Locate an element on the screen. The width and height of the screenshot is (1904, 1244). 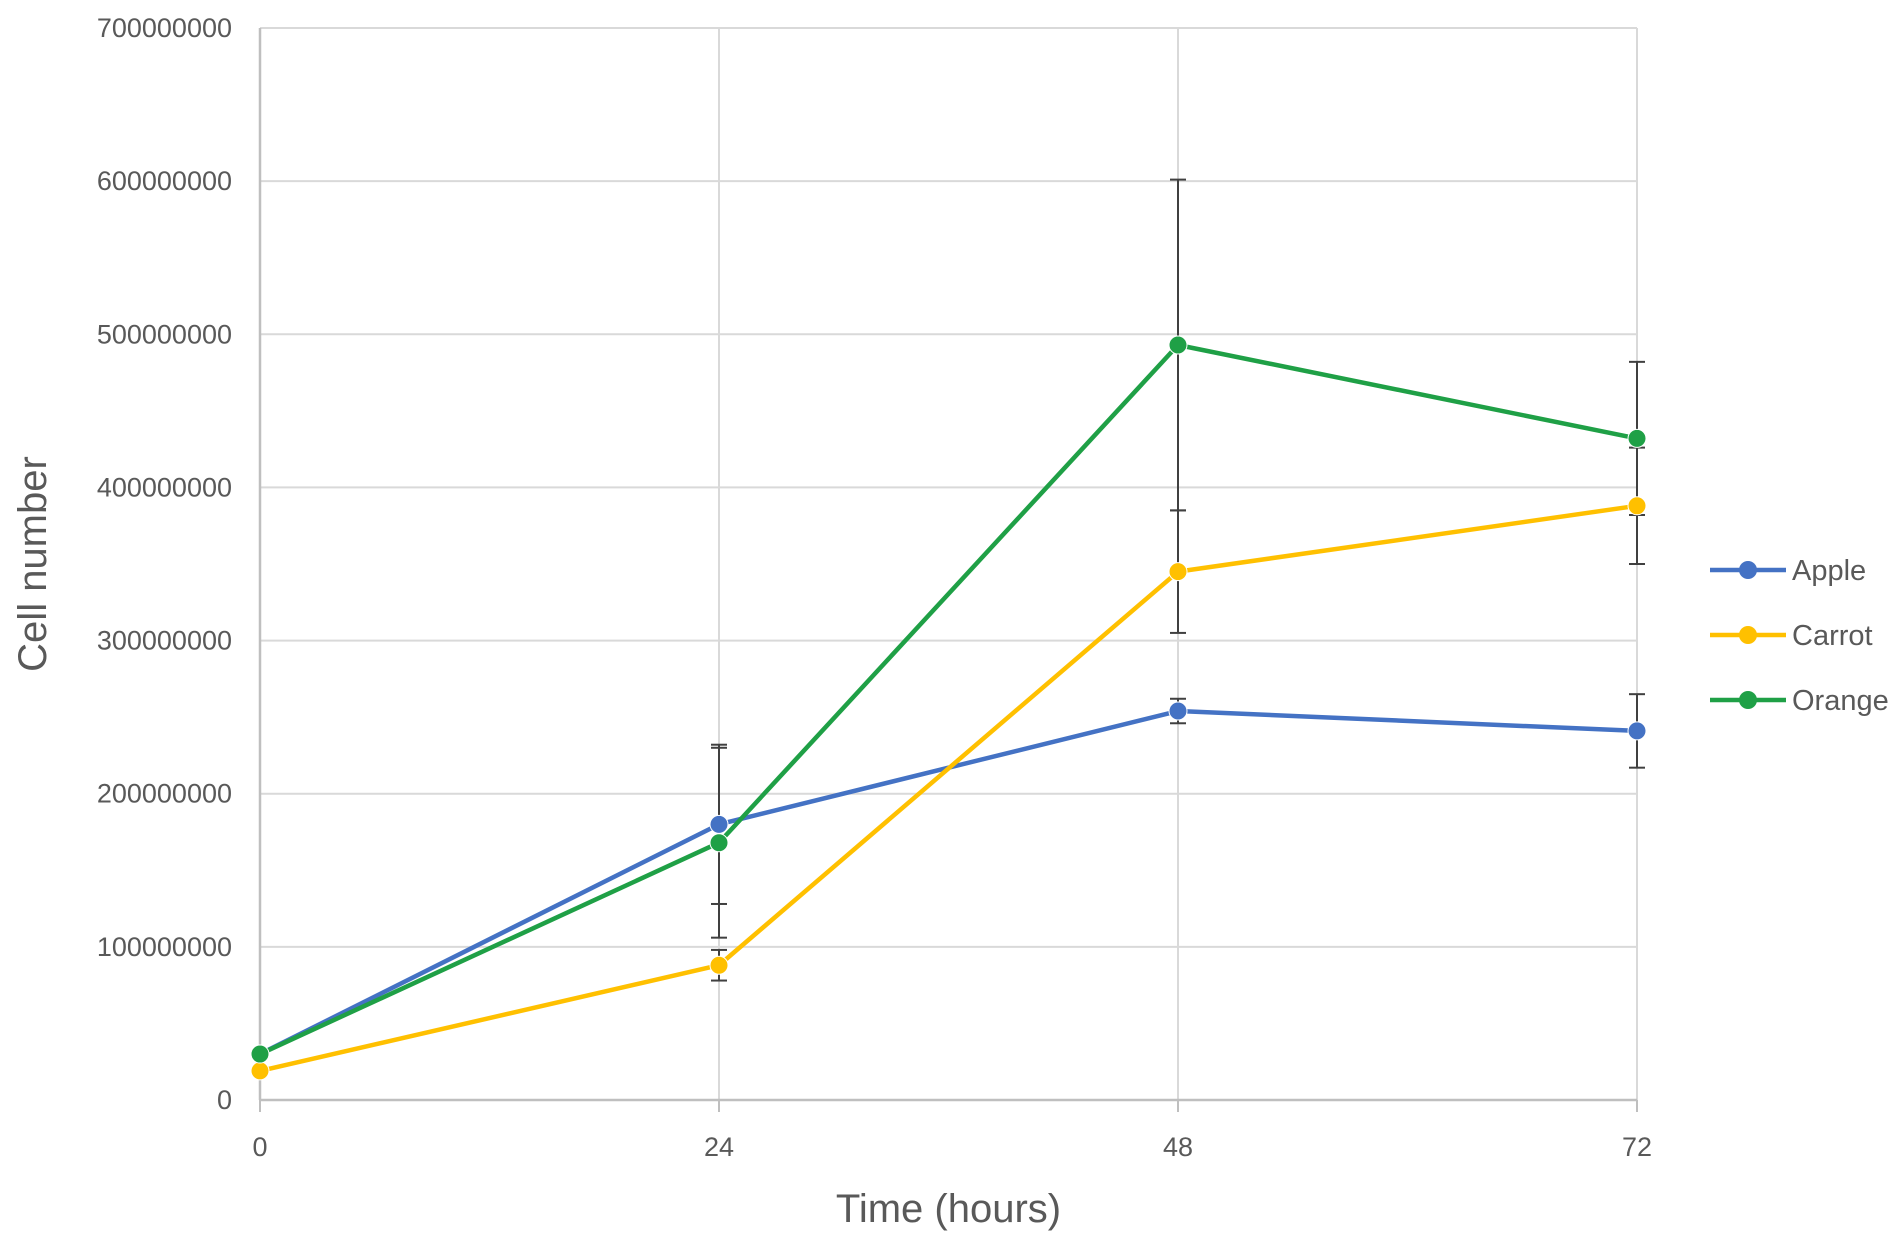
y-tick-label: 300000000 is located at coordinates (164, 641).